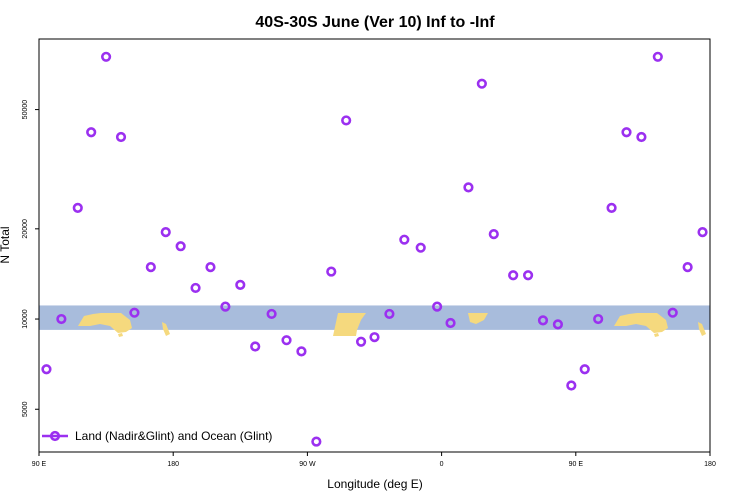 This screenshot has height=500, width=750. What do you see at coordinates (478, 318) in the screenshot?
I see `south-africa-land` at bounding box center [478, 318].